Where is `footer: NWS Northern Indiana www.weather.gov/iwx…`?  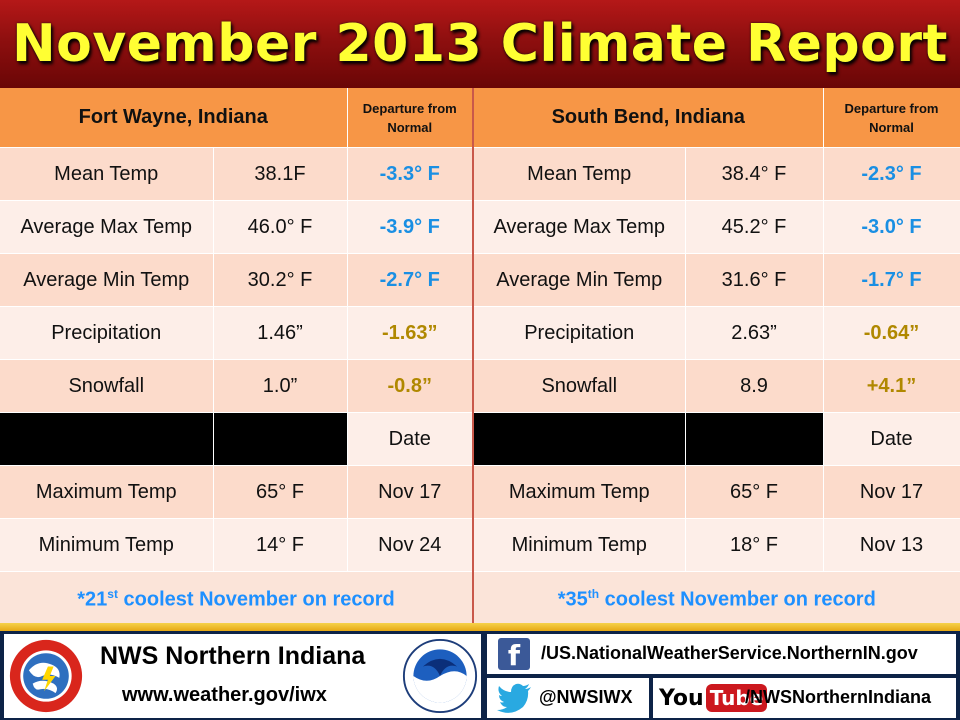
footer: NWS Northern Indiana www.weather.gov/iwx… is located at coordinates (480, 675).